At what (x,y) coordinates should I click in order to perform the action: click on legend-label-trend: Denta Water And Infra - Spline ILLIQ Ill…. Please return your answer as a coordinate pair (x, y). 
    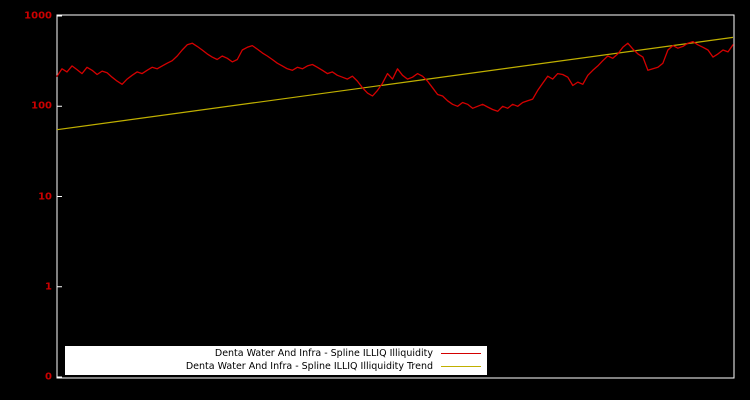
    Looking at the image, I should click on (309, 366).